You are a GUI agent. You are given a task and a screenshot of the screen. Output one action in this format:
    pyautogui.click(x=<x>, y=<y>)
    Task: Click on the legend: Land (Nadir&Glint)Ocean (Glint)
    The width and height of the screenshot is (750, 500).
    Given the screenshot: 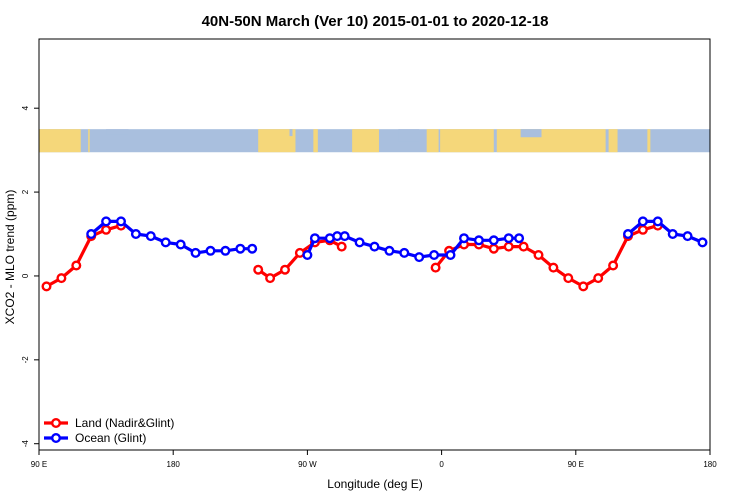 What is the action you would take?
    pyautogui.click(x=109, y=430)
    